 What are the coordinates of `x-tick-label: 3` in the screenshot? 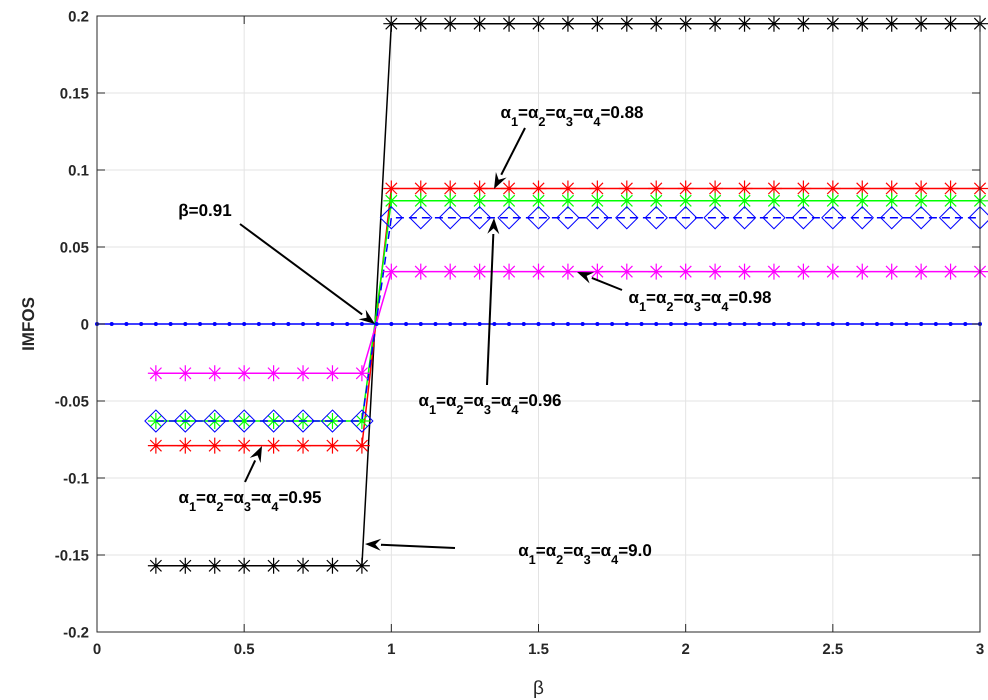 It's located at (980, 649).